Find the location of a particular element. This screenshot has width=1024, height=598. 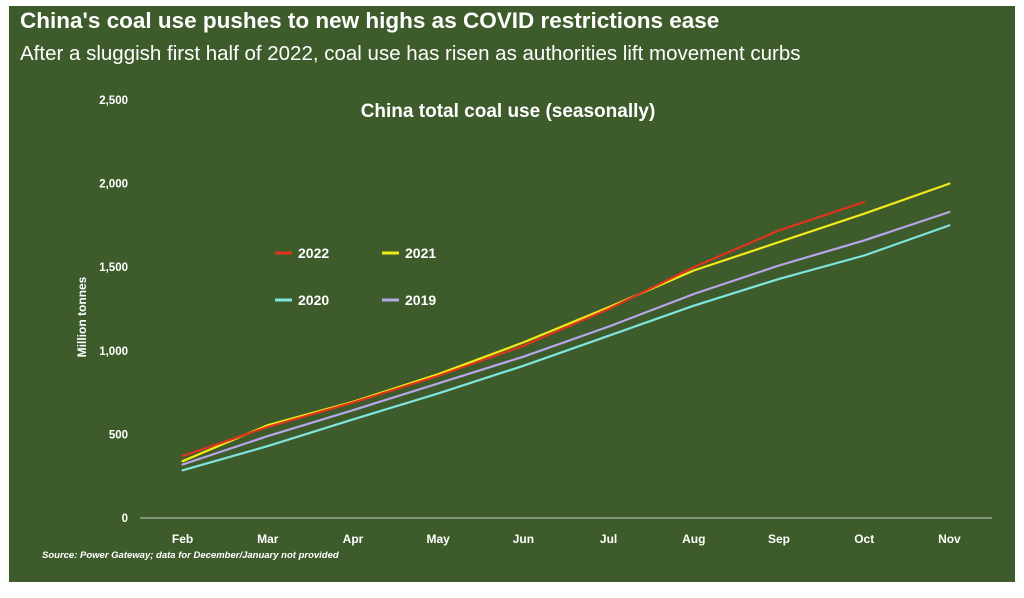

y-tick-label: 1,000 is located at coordinates (113, 352).